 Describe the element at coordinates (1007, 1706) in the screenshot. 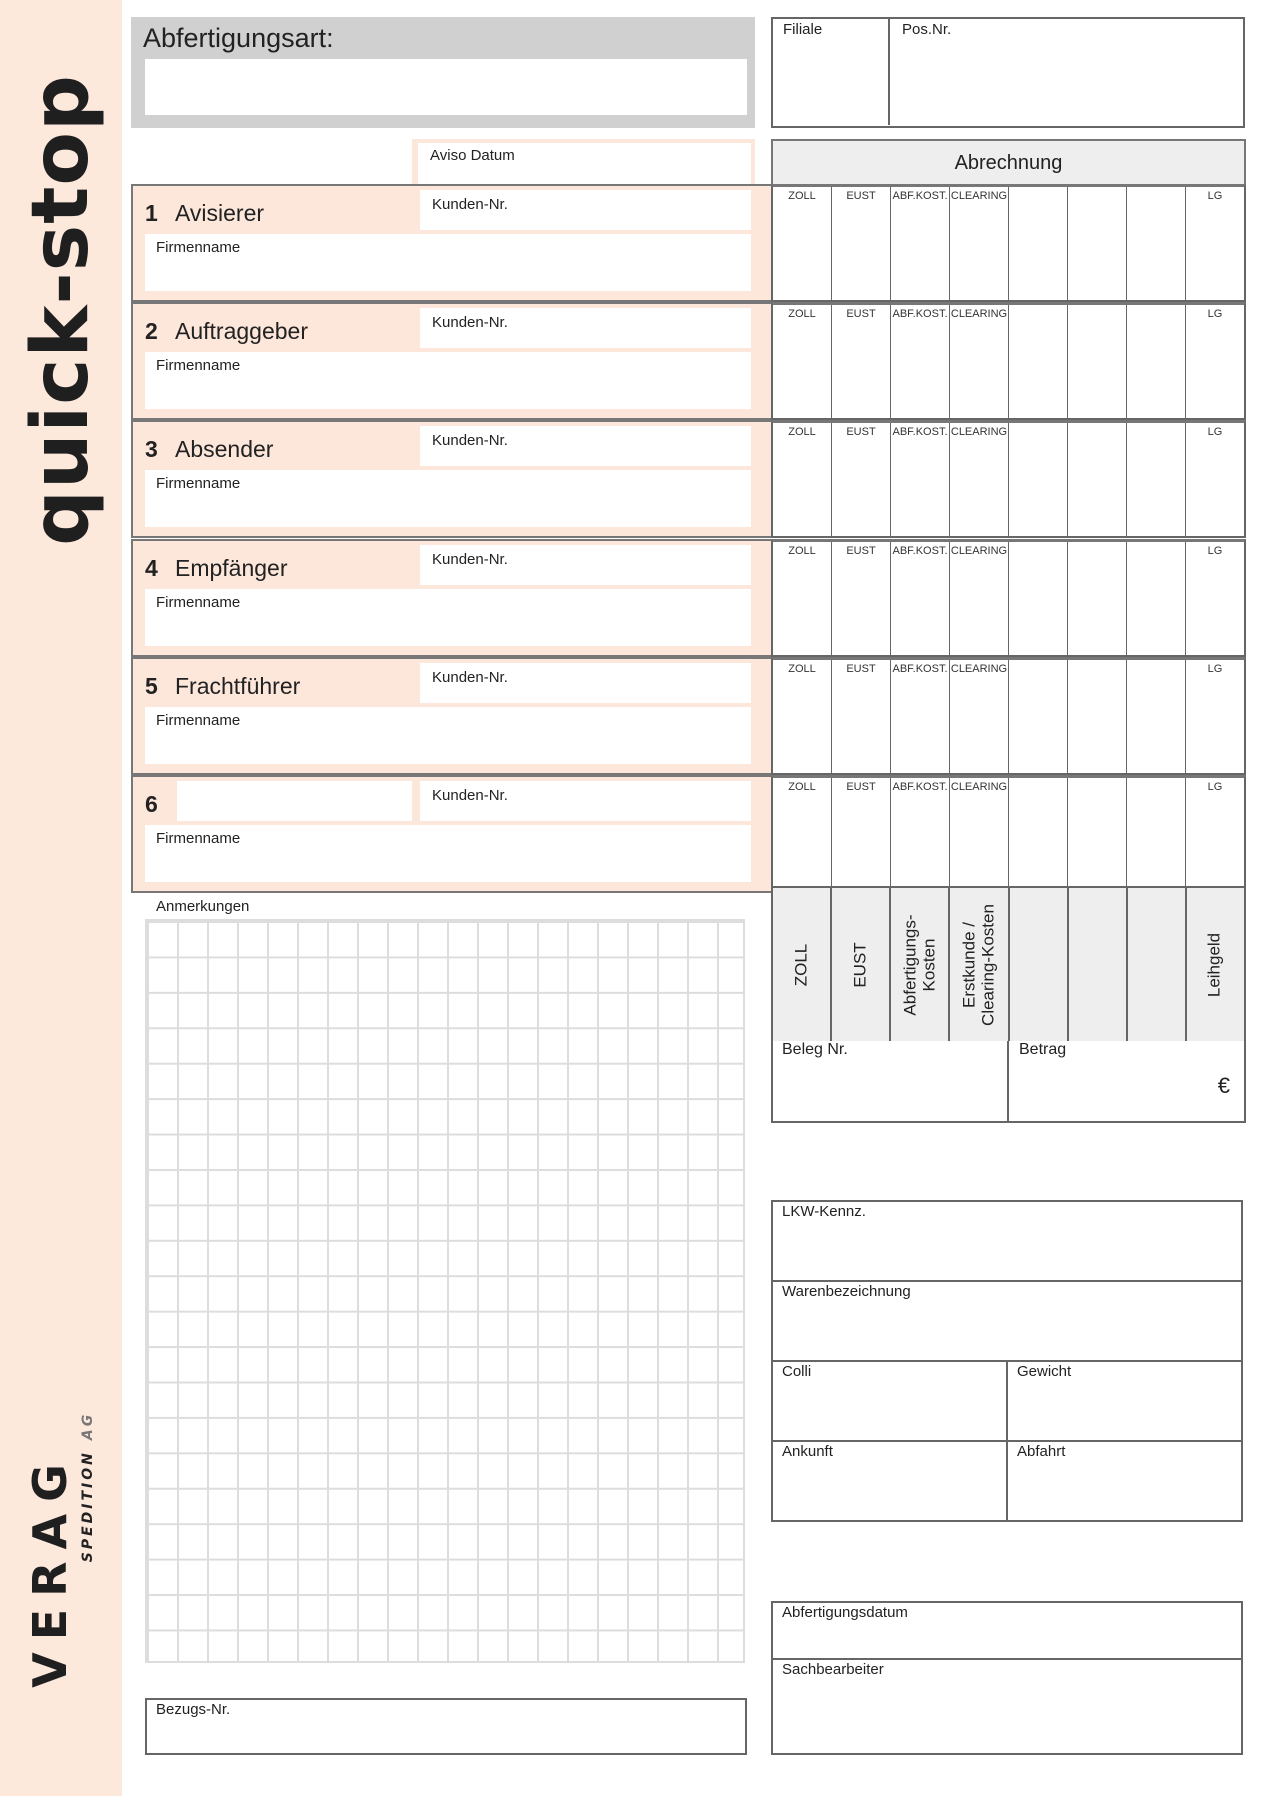

I see `sachbearbeiter-field: Sachbearbeiter` at that location.